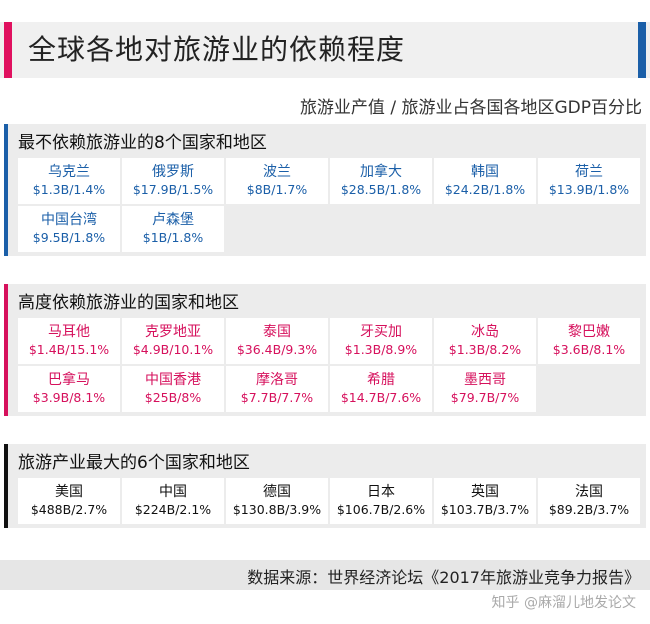  Describe the element at coordinates (486, 341) in the screenshot. I see `country-card: 冰岛 $1.3B/8.2%` at that location.